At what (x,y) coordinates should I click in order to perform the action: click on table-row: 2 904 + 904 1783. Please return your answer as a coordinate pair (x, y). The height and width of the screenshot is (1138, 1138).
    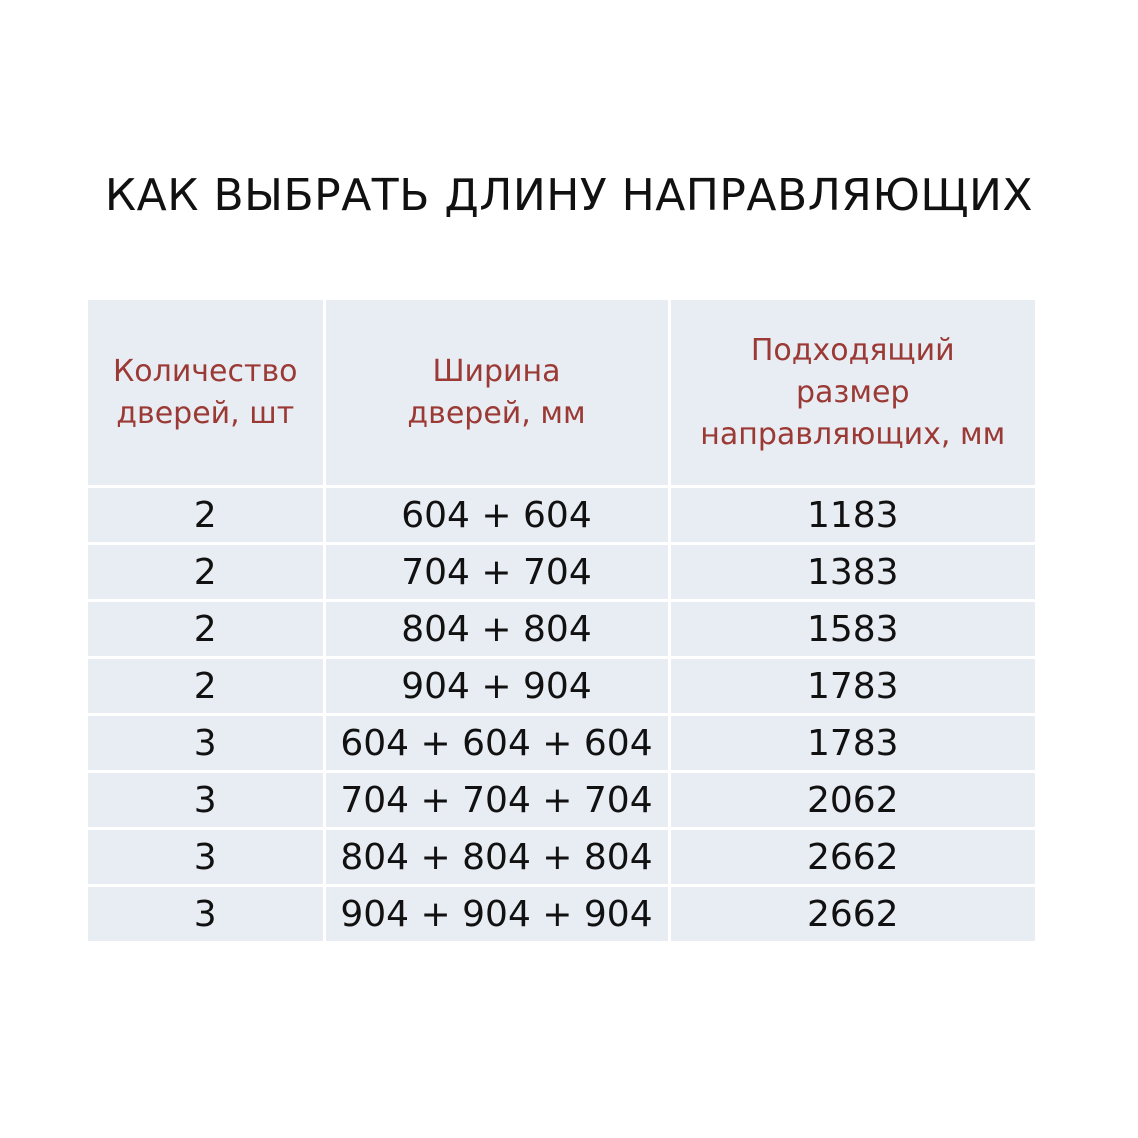
    Looking at the image, I should click on (561, 686).